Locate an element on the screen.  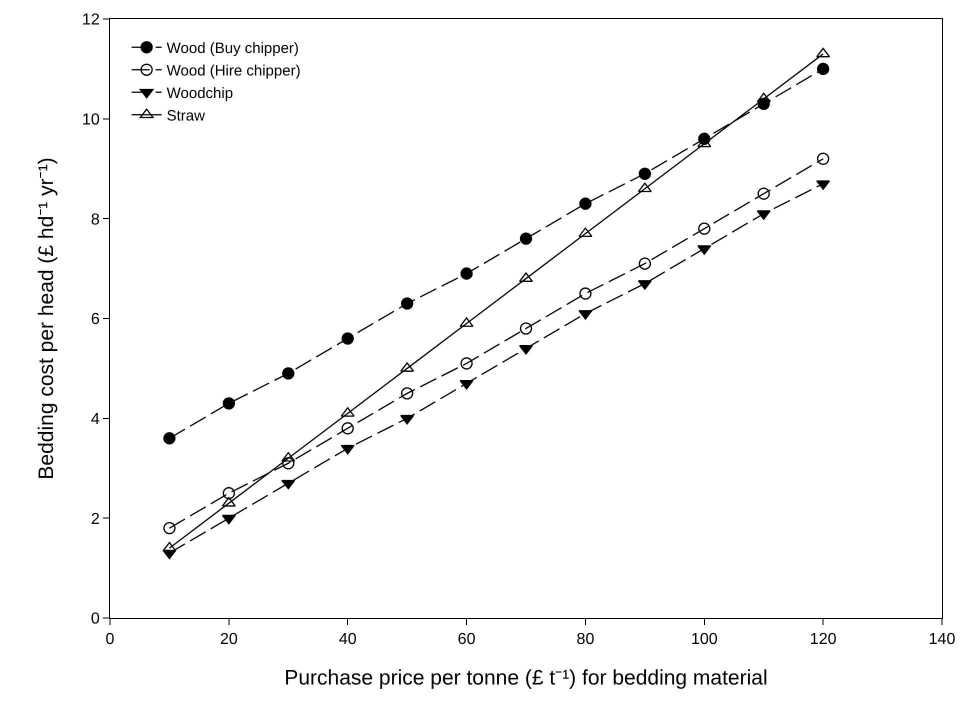
legend-label: Wood (Buy chipper) is located at coordinates (232, 49).